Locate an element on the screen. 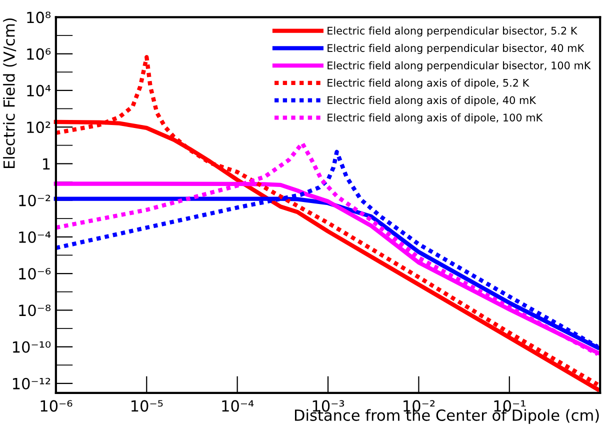  y-tick-label: 10⁸ is located at coordinates (39, 18).